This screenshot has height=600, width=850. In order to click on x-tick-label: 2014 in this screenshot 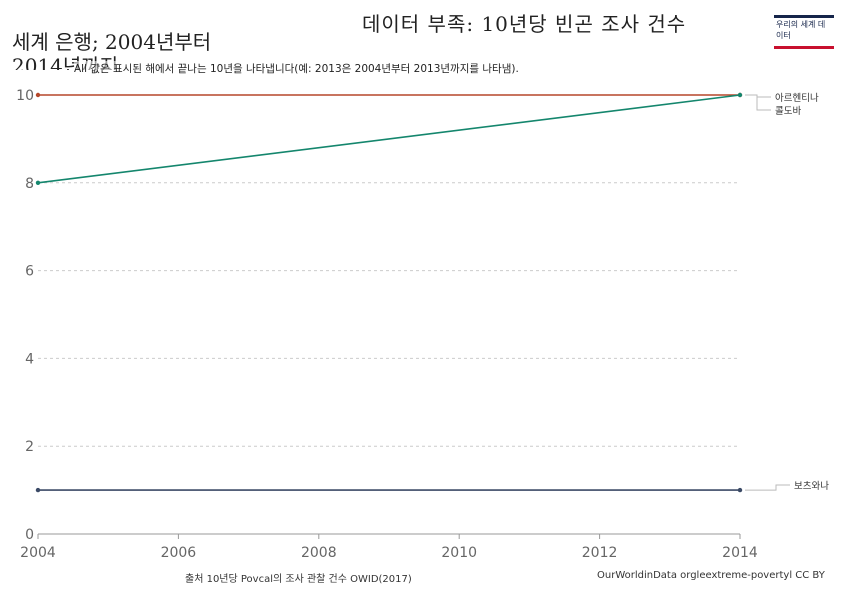, I will do `click(740, 553)`.